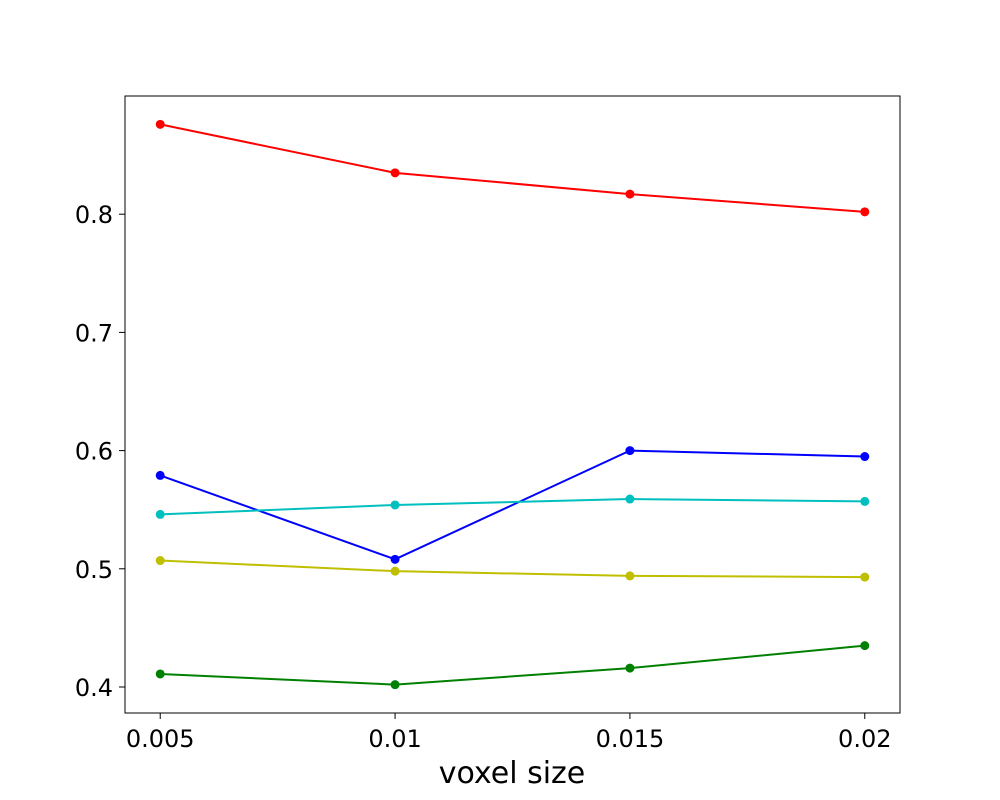 The image size is (1000, 800). Describe the element at coordinates (94, 333) in the screenshot. I see `y-tick-label: 0.7` at that location.